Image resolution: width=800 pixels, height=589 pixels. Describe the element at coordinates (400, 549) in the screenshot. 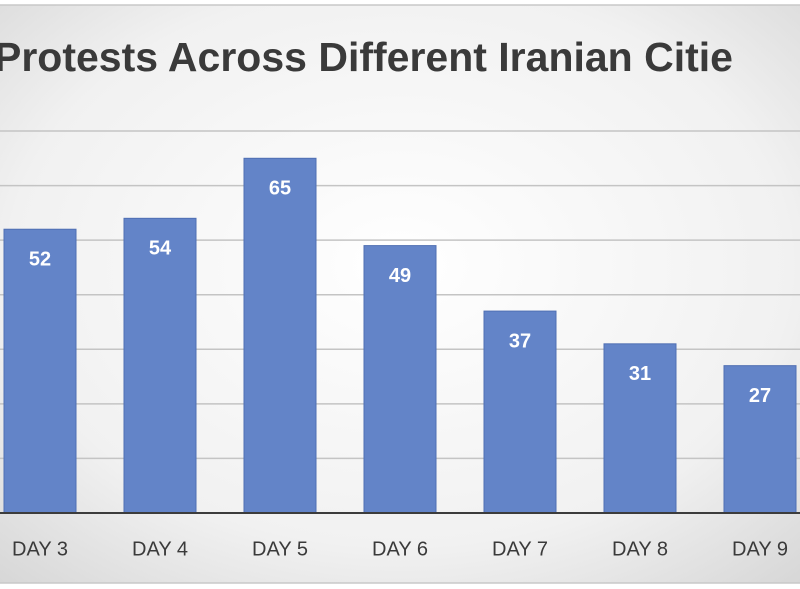

I see `x-tick-label: DAY 6` at that location.